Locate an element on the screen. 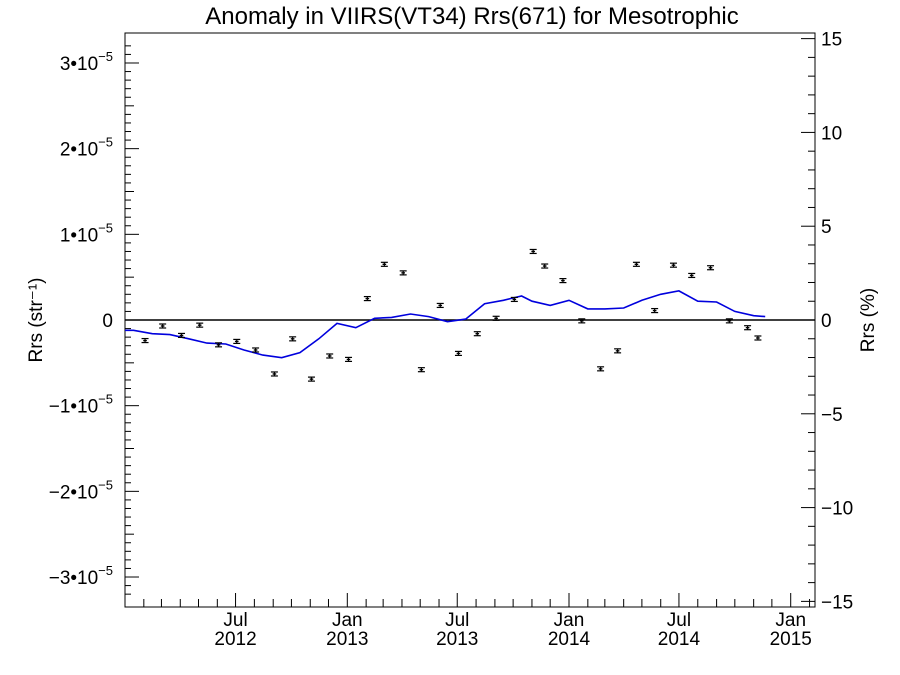 The width and height of the screenshot is (900, 675). left-tick-mantissa: 2•10 is located at coordinates (79, 150).